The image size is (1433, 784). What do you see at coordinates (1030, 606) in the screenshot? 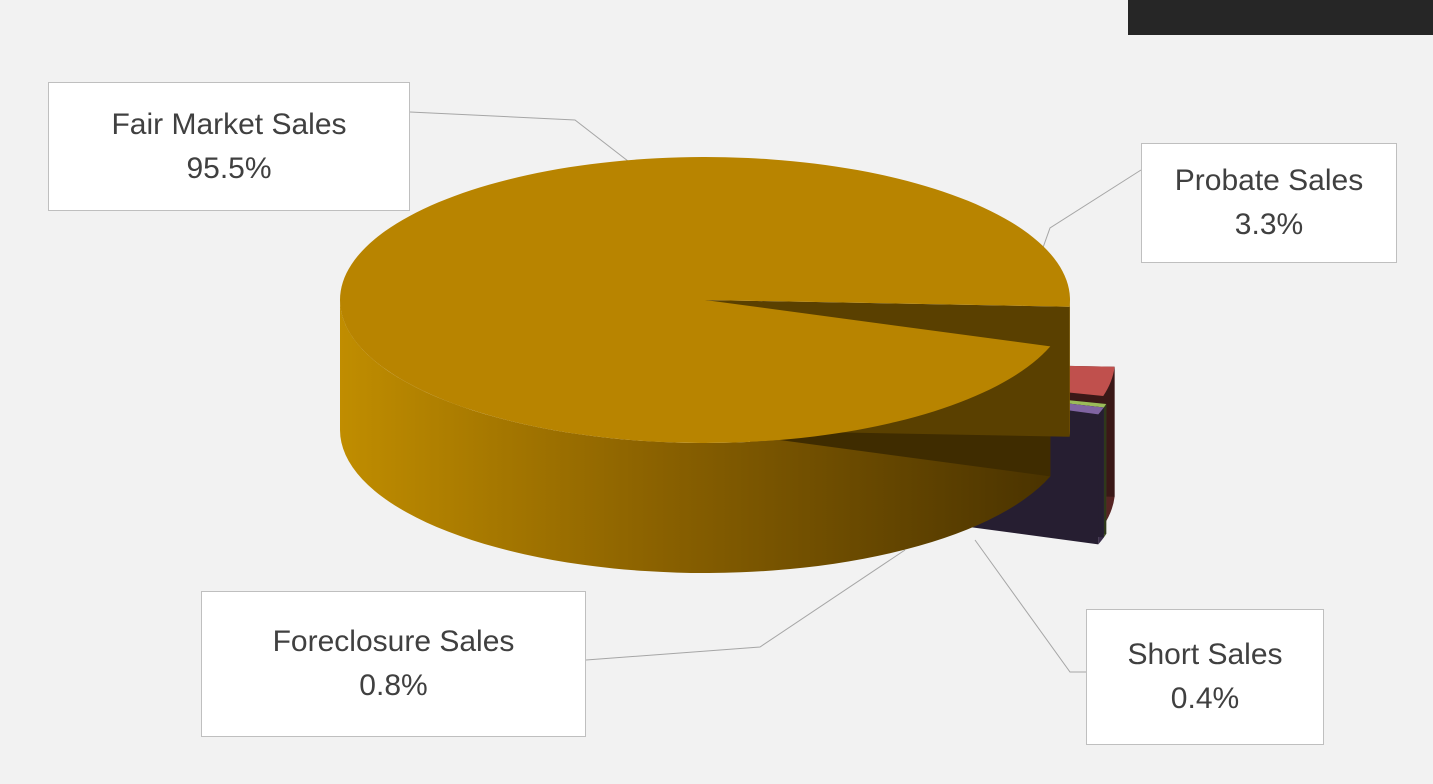
I see `leader-line-short-sales` at bounding box center [1030, 606].